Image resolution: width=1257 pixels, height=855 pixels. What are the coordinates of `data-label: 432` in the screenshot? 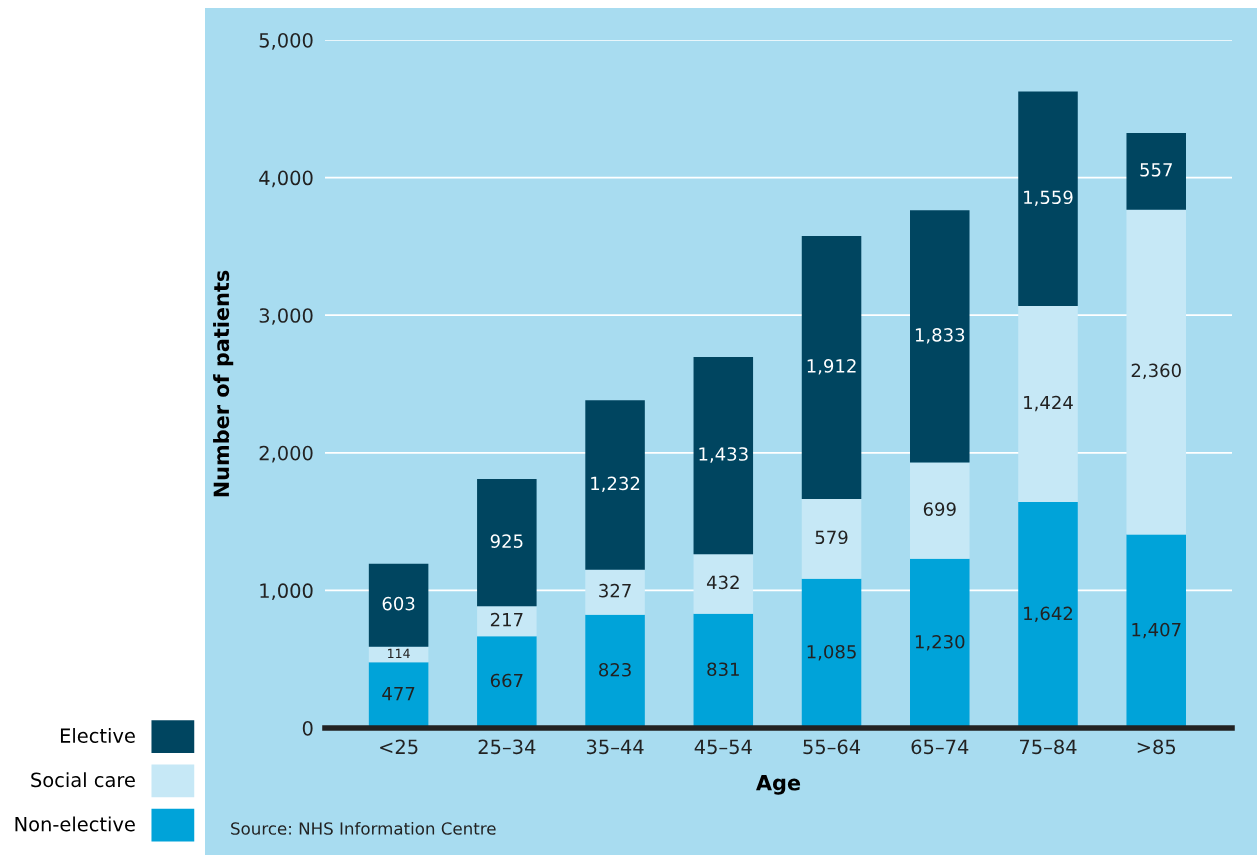 It's located at (722, 582).